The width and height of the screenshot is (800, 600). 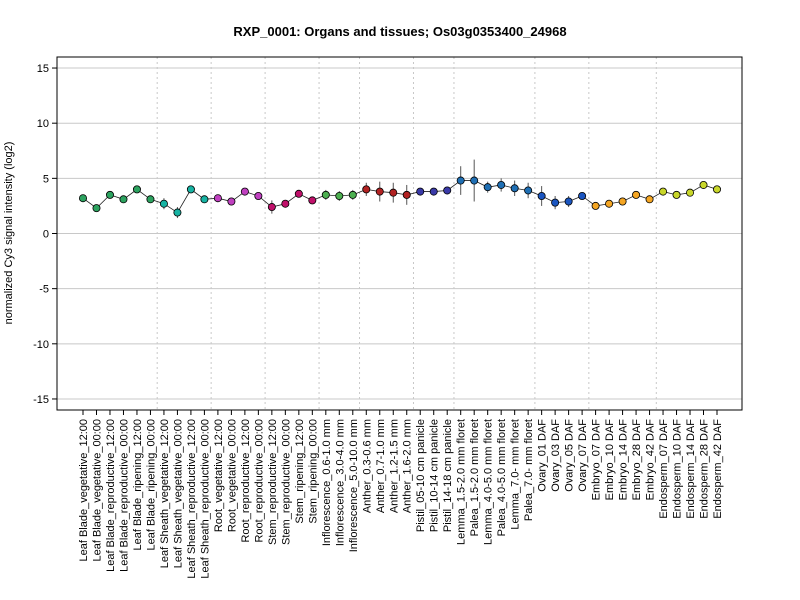 What do you see at coordinates (41, 400) in the screenshot?
I see `y-tick-label: -15` at bounding box center [41, 400].